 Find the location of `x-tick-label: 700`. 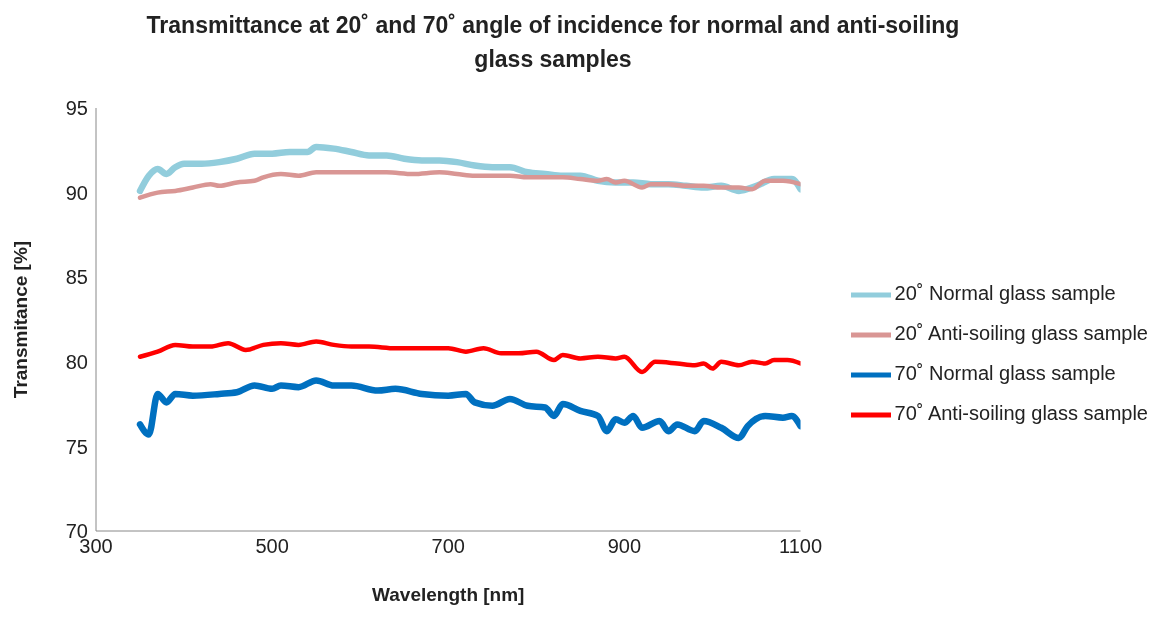

x-tick-label: 700 is located at coordinates (448, 546).